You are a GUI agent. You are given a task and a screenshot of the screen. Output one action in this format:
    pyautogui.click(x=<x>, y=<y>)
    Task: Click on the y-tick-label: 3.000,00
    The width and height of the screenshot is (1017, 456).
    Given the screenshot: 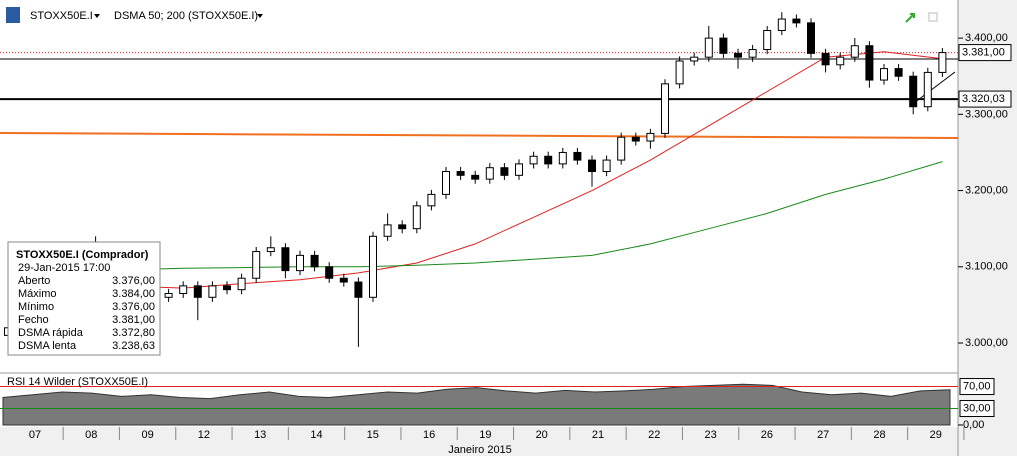 What is the action you would take?
    pyautogui.click(x=986, y=343)
    